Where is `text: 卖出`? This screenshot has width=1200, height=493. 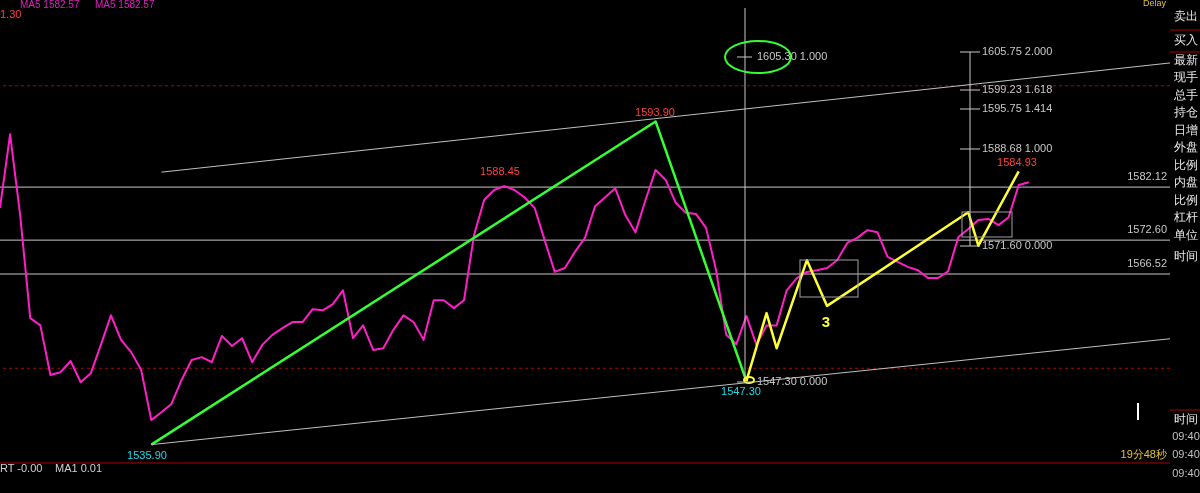 text: 卖出 is located at coordinates (1186, 16).